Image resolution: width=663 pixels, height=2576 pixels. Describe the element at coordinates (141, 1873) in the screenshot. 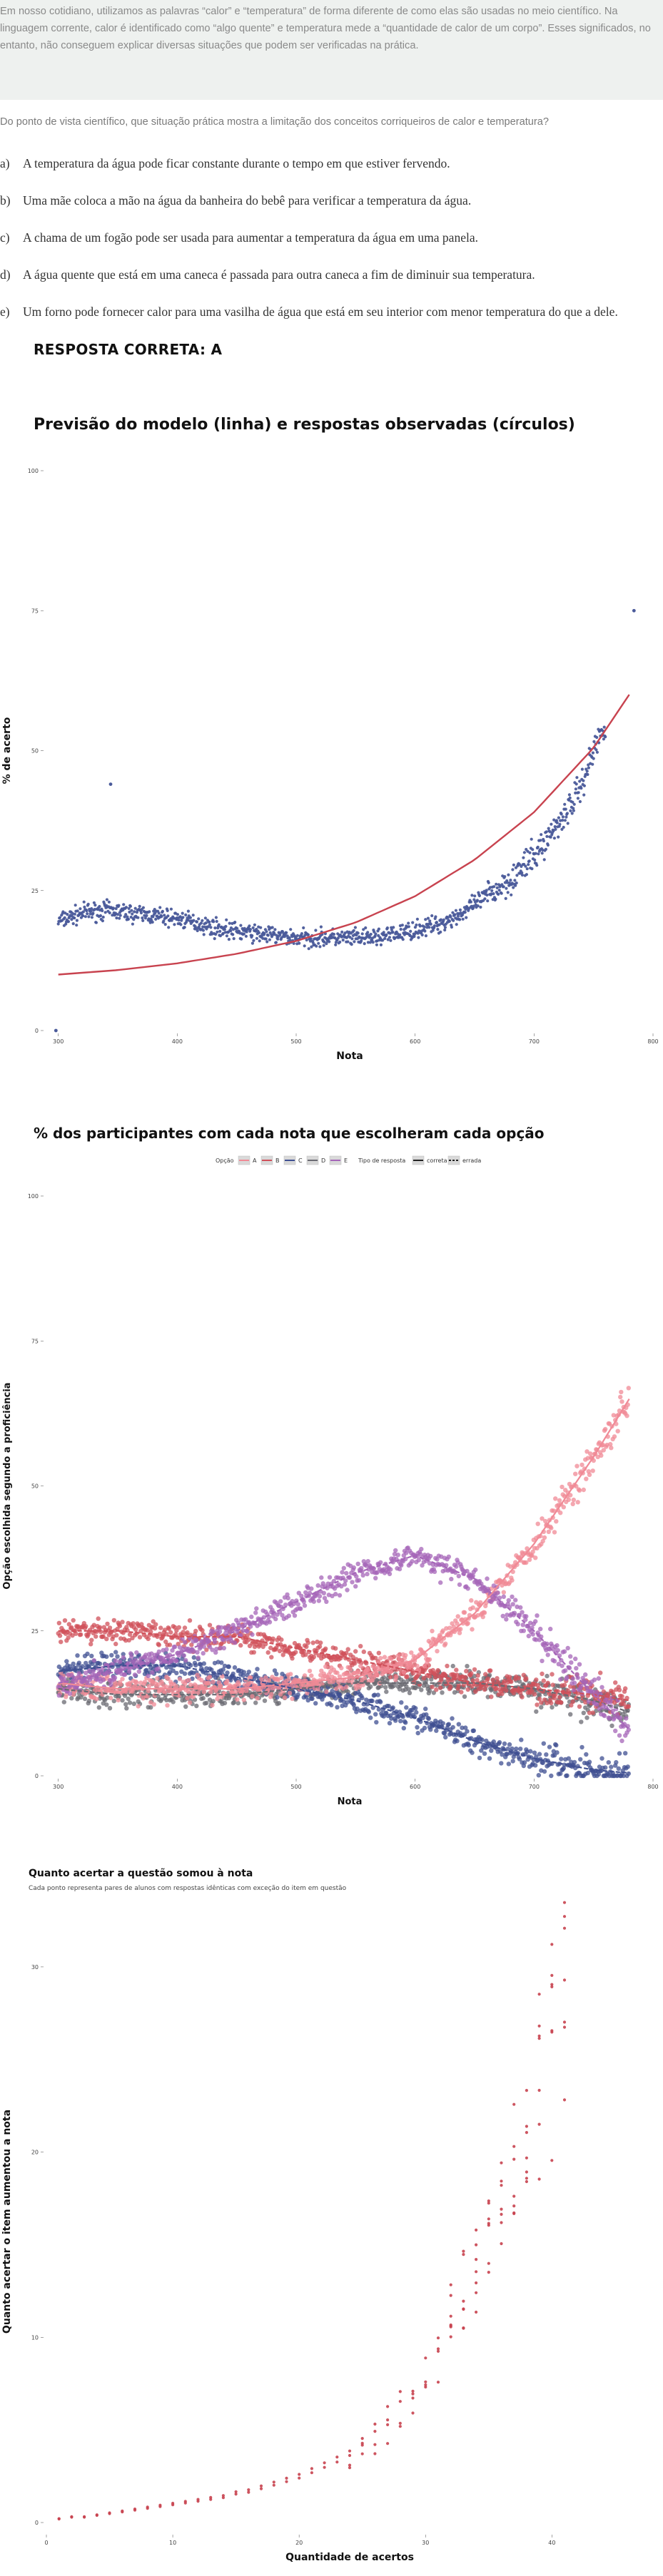

I see `chart3-title: Quanto acertar a questão somou à nota` at that location.